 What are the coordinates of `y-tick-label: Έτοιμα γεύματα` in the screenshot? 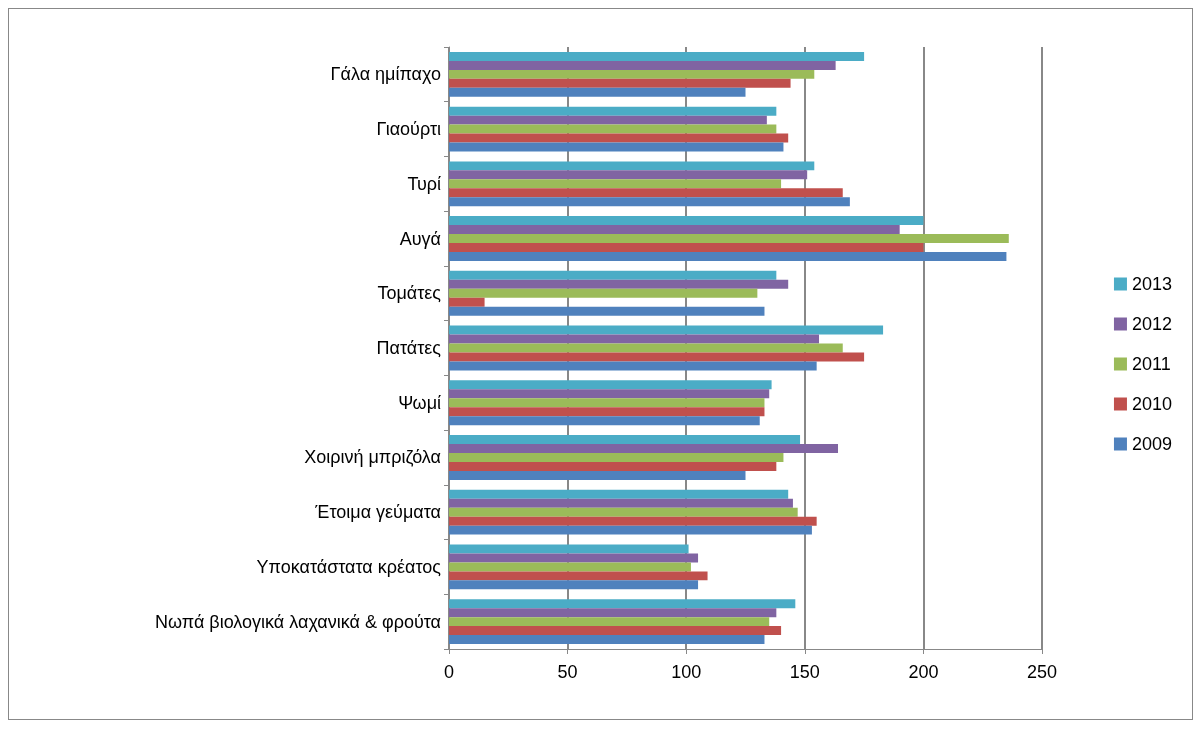 It's located at (377, 512).